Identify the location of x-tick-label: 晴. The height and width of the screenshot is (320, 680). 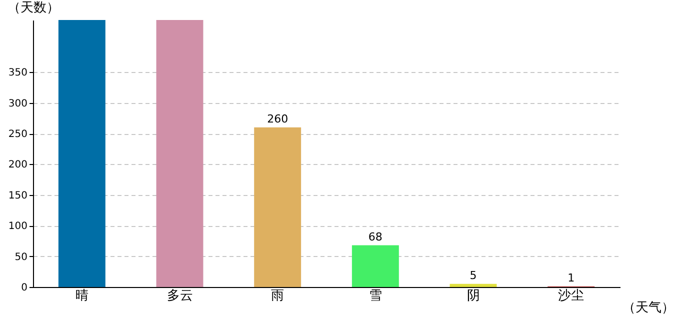
(81, 296).